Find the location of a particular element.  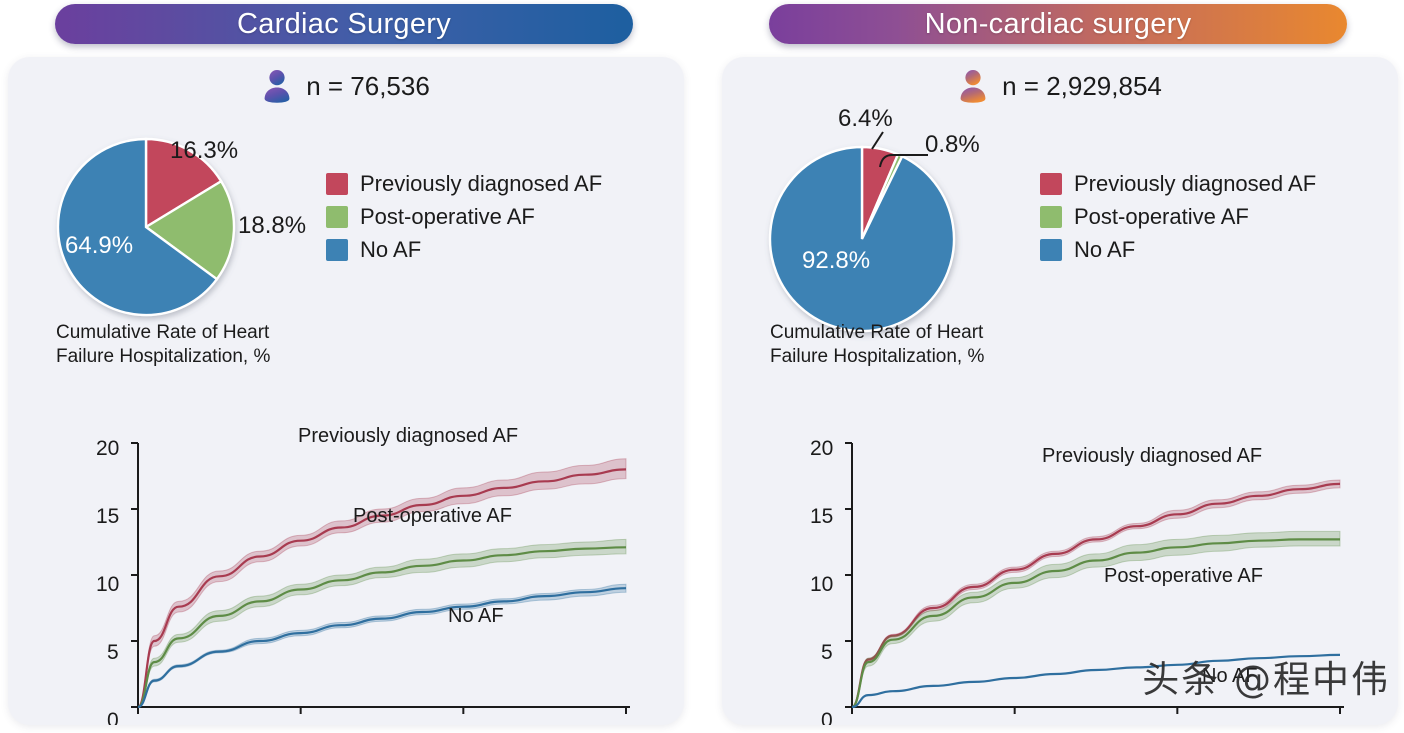

curve-label-no-af-noncardiac: No AF is located at coordinates (1230, 676).